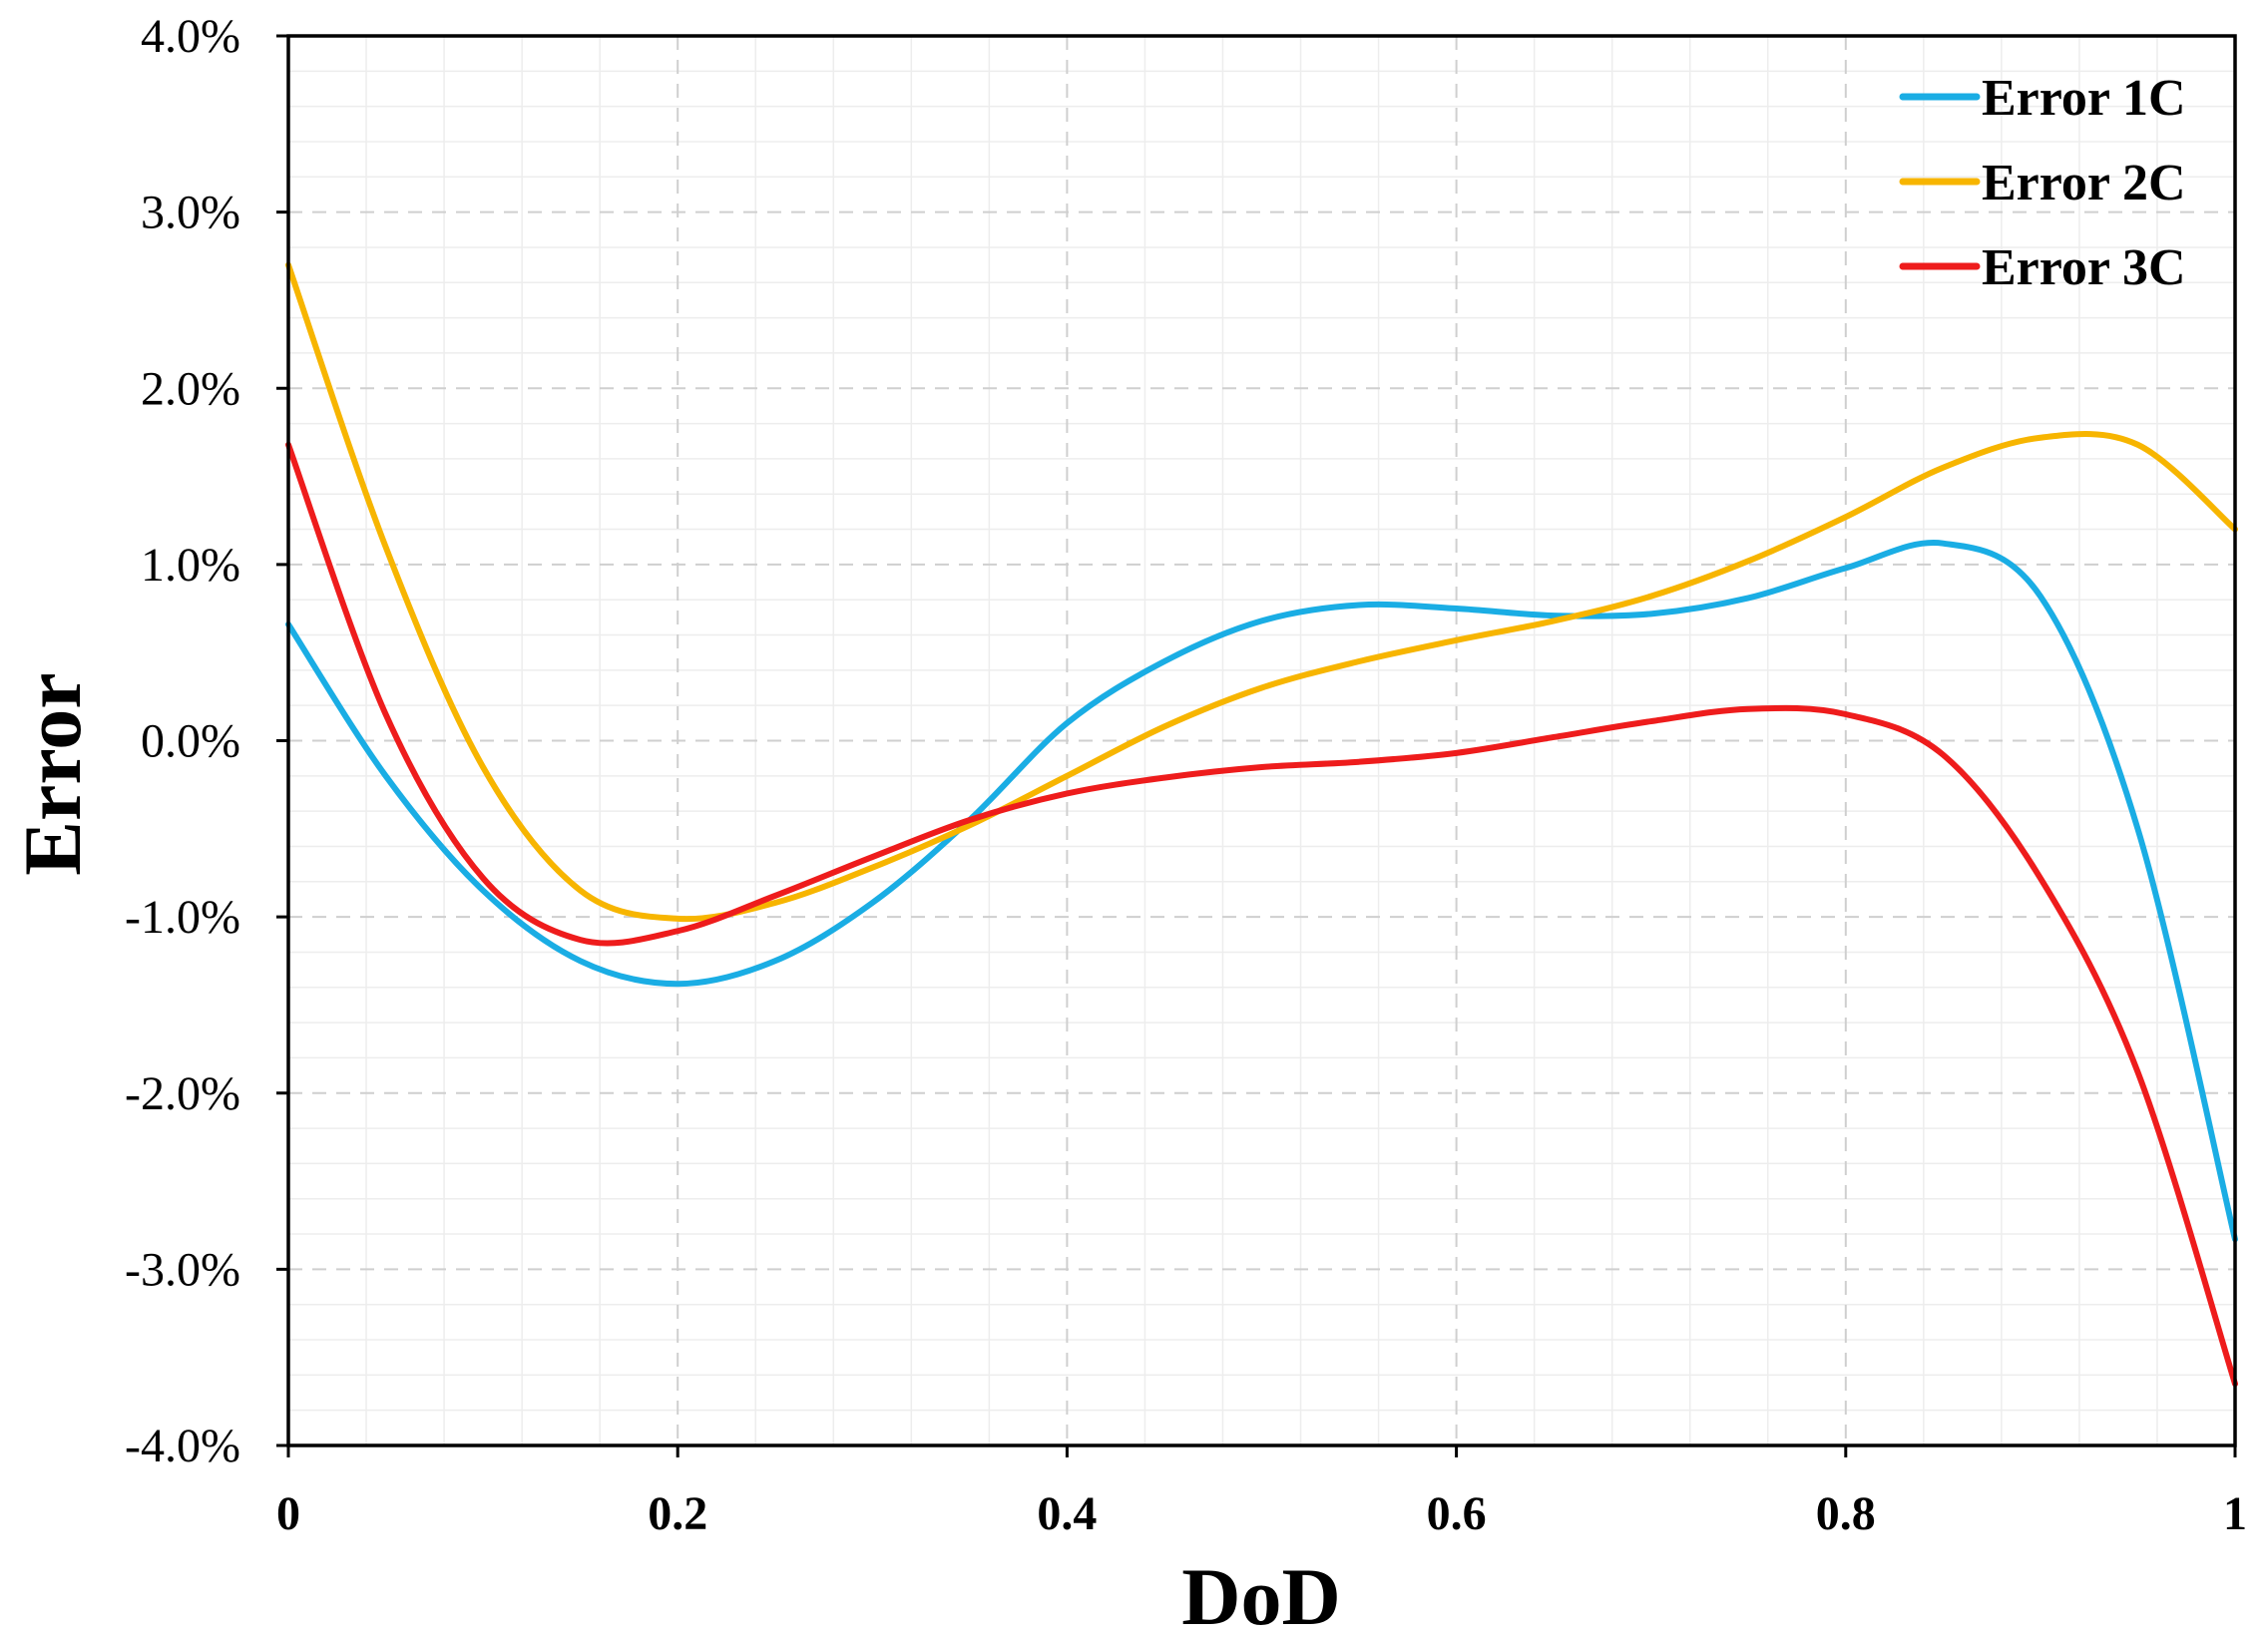  Describe the element at coordinates (190, 36) in the screenshot. I see `y-tick-label: 4.0%` at that location.